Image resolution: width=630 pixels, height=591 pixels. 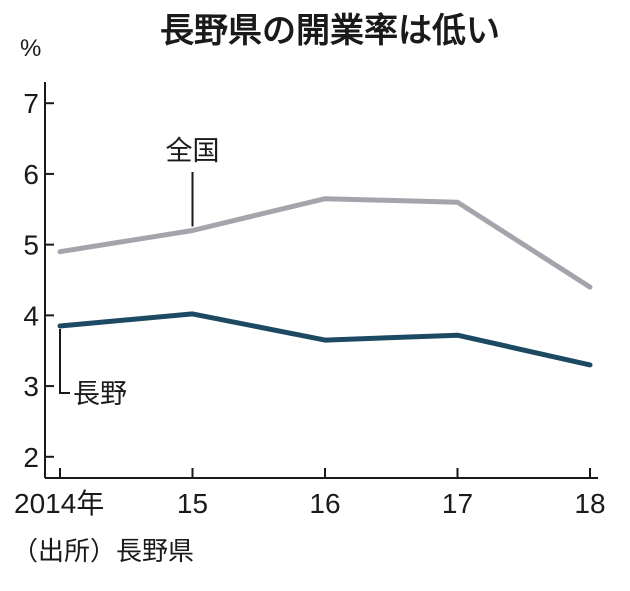 I want to click on source-group: （出所）長野県, so click(x=103, y=552).